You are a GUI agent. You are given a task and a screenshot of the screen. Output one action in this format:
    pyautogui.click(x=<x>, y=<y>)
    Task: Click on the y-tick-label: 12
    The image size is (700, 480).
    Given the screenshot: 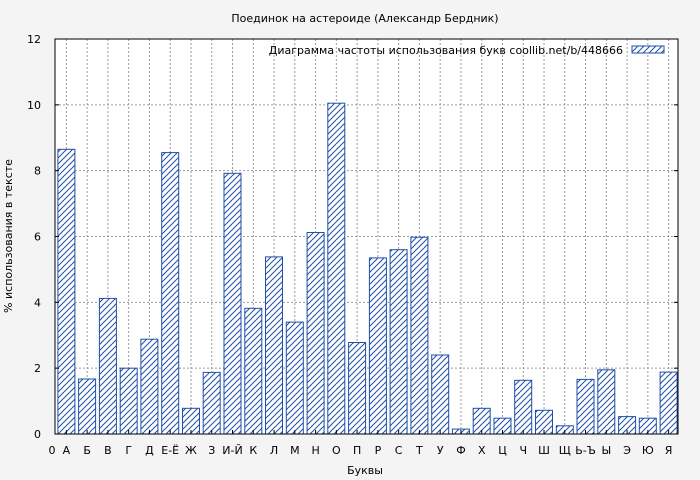 What is the action you would take?
    pyautogui.click(x=34, y=39)
    